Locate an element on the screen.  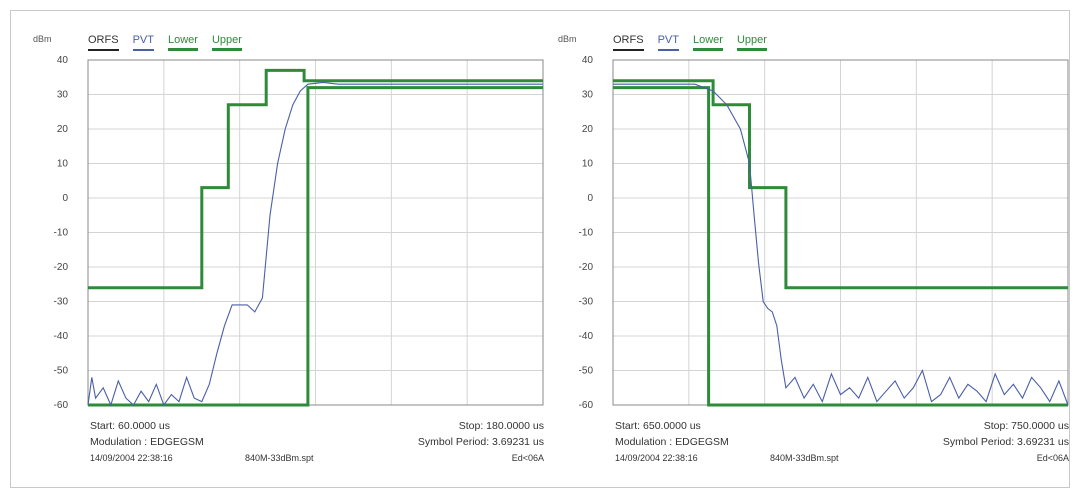
start-label: Start: 60.0000 us is located at coordinates (130, 426).